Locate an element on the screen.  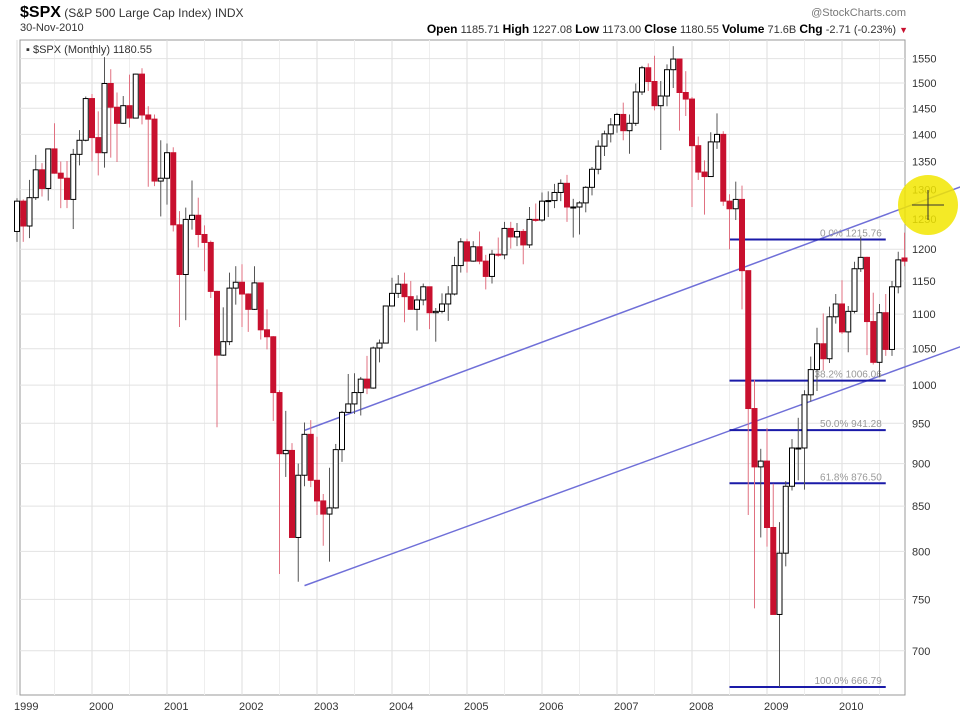
low-label: Low is located at coordinates (587, 29).